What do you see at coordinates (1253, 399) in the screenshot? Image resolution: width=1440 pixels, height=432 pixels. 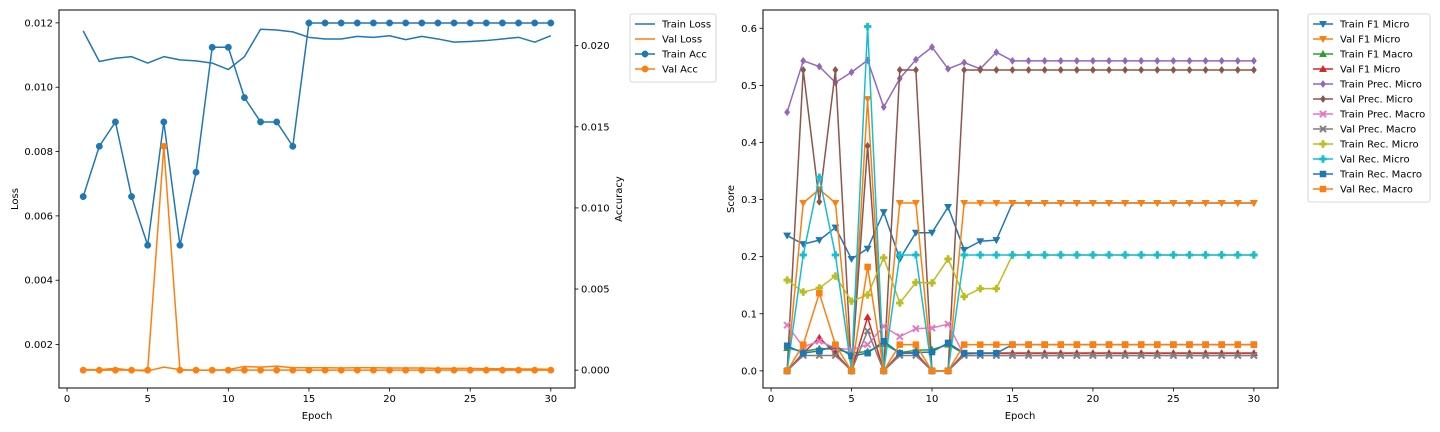 I see `x-tick-label: 30` at bounding box center [1253, 399].